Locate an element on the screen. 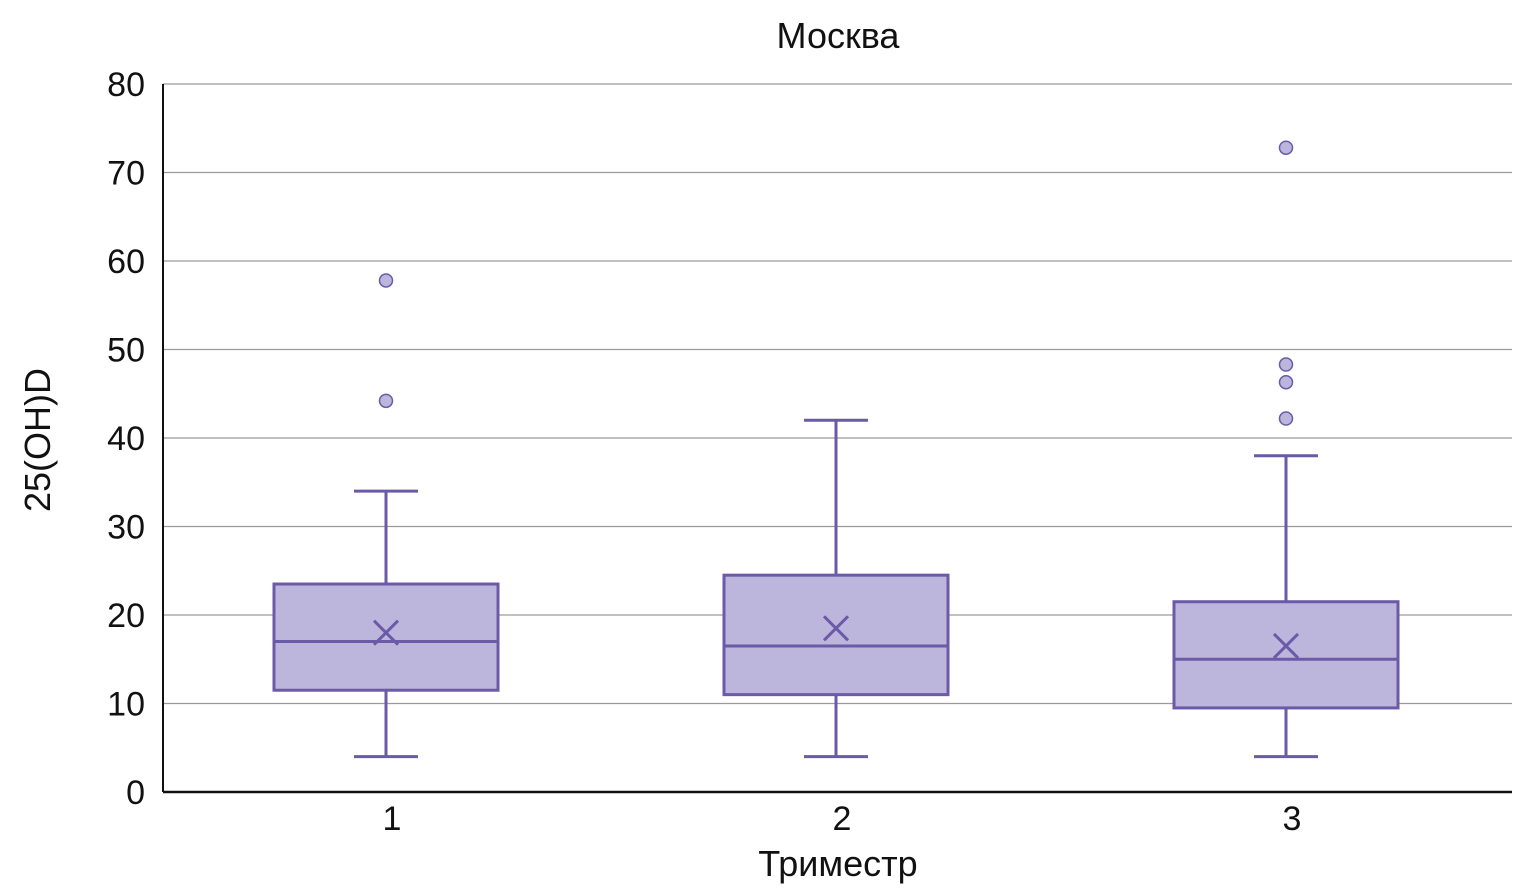  y-tick-label: 40 is located at coordinates (126, 439).